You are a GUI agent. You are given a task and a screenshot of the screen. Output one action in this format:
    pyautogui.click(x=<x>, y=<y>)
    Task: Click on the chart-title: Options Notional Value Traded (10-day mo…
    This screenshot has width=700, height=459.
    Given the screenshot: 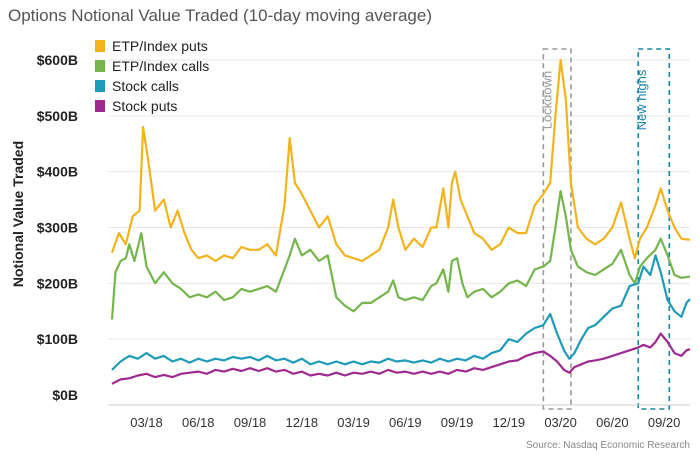 What is the action you would take?
    pyautogui.click(x=220, y=15)
    